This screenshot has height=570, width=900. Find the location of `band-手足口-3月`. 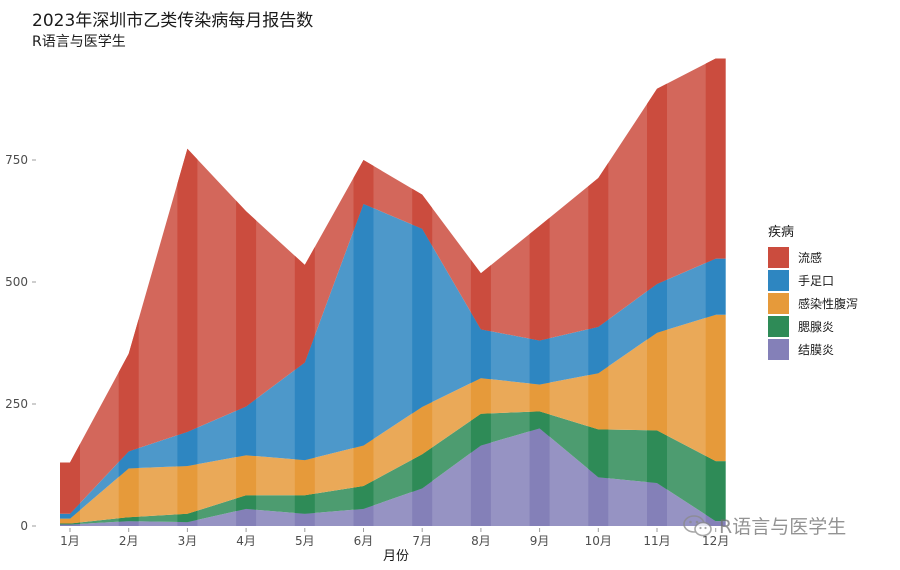

band-手足口-3月 is located at coordinates (187, 447).